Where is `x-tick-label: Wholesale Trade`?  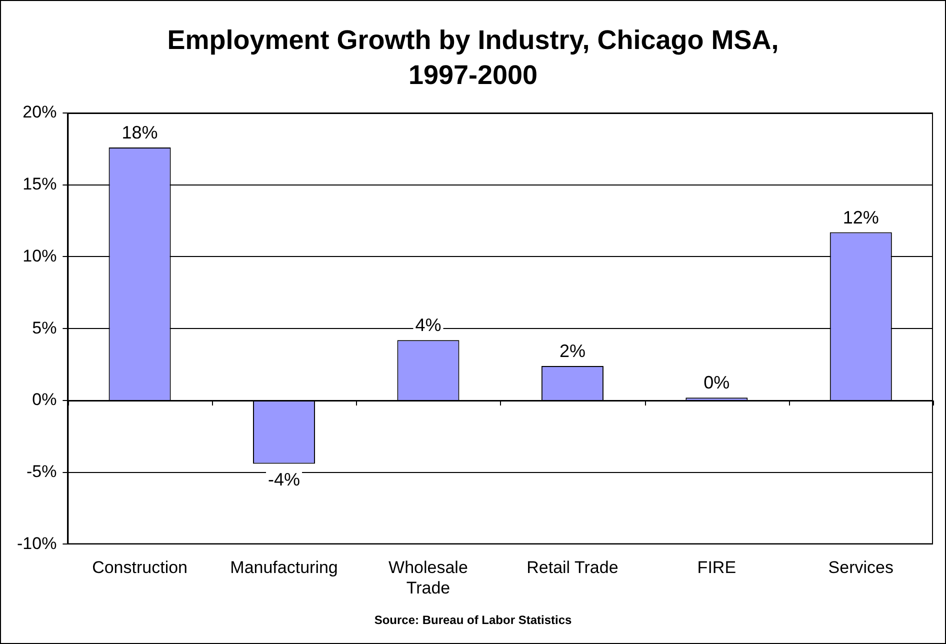 x-tick-label: Wholesale Trade is located at coordinates (428, 578).